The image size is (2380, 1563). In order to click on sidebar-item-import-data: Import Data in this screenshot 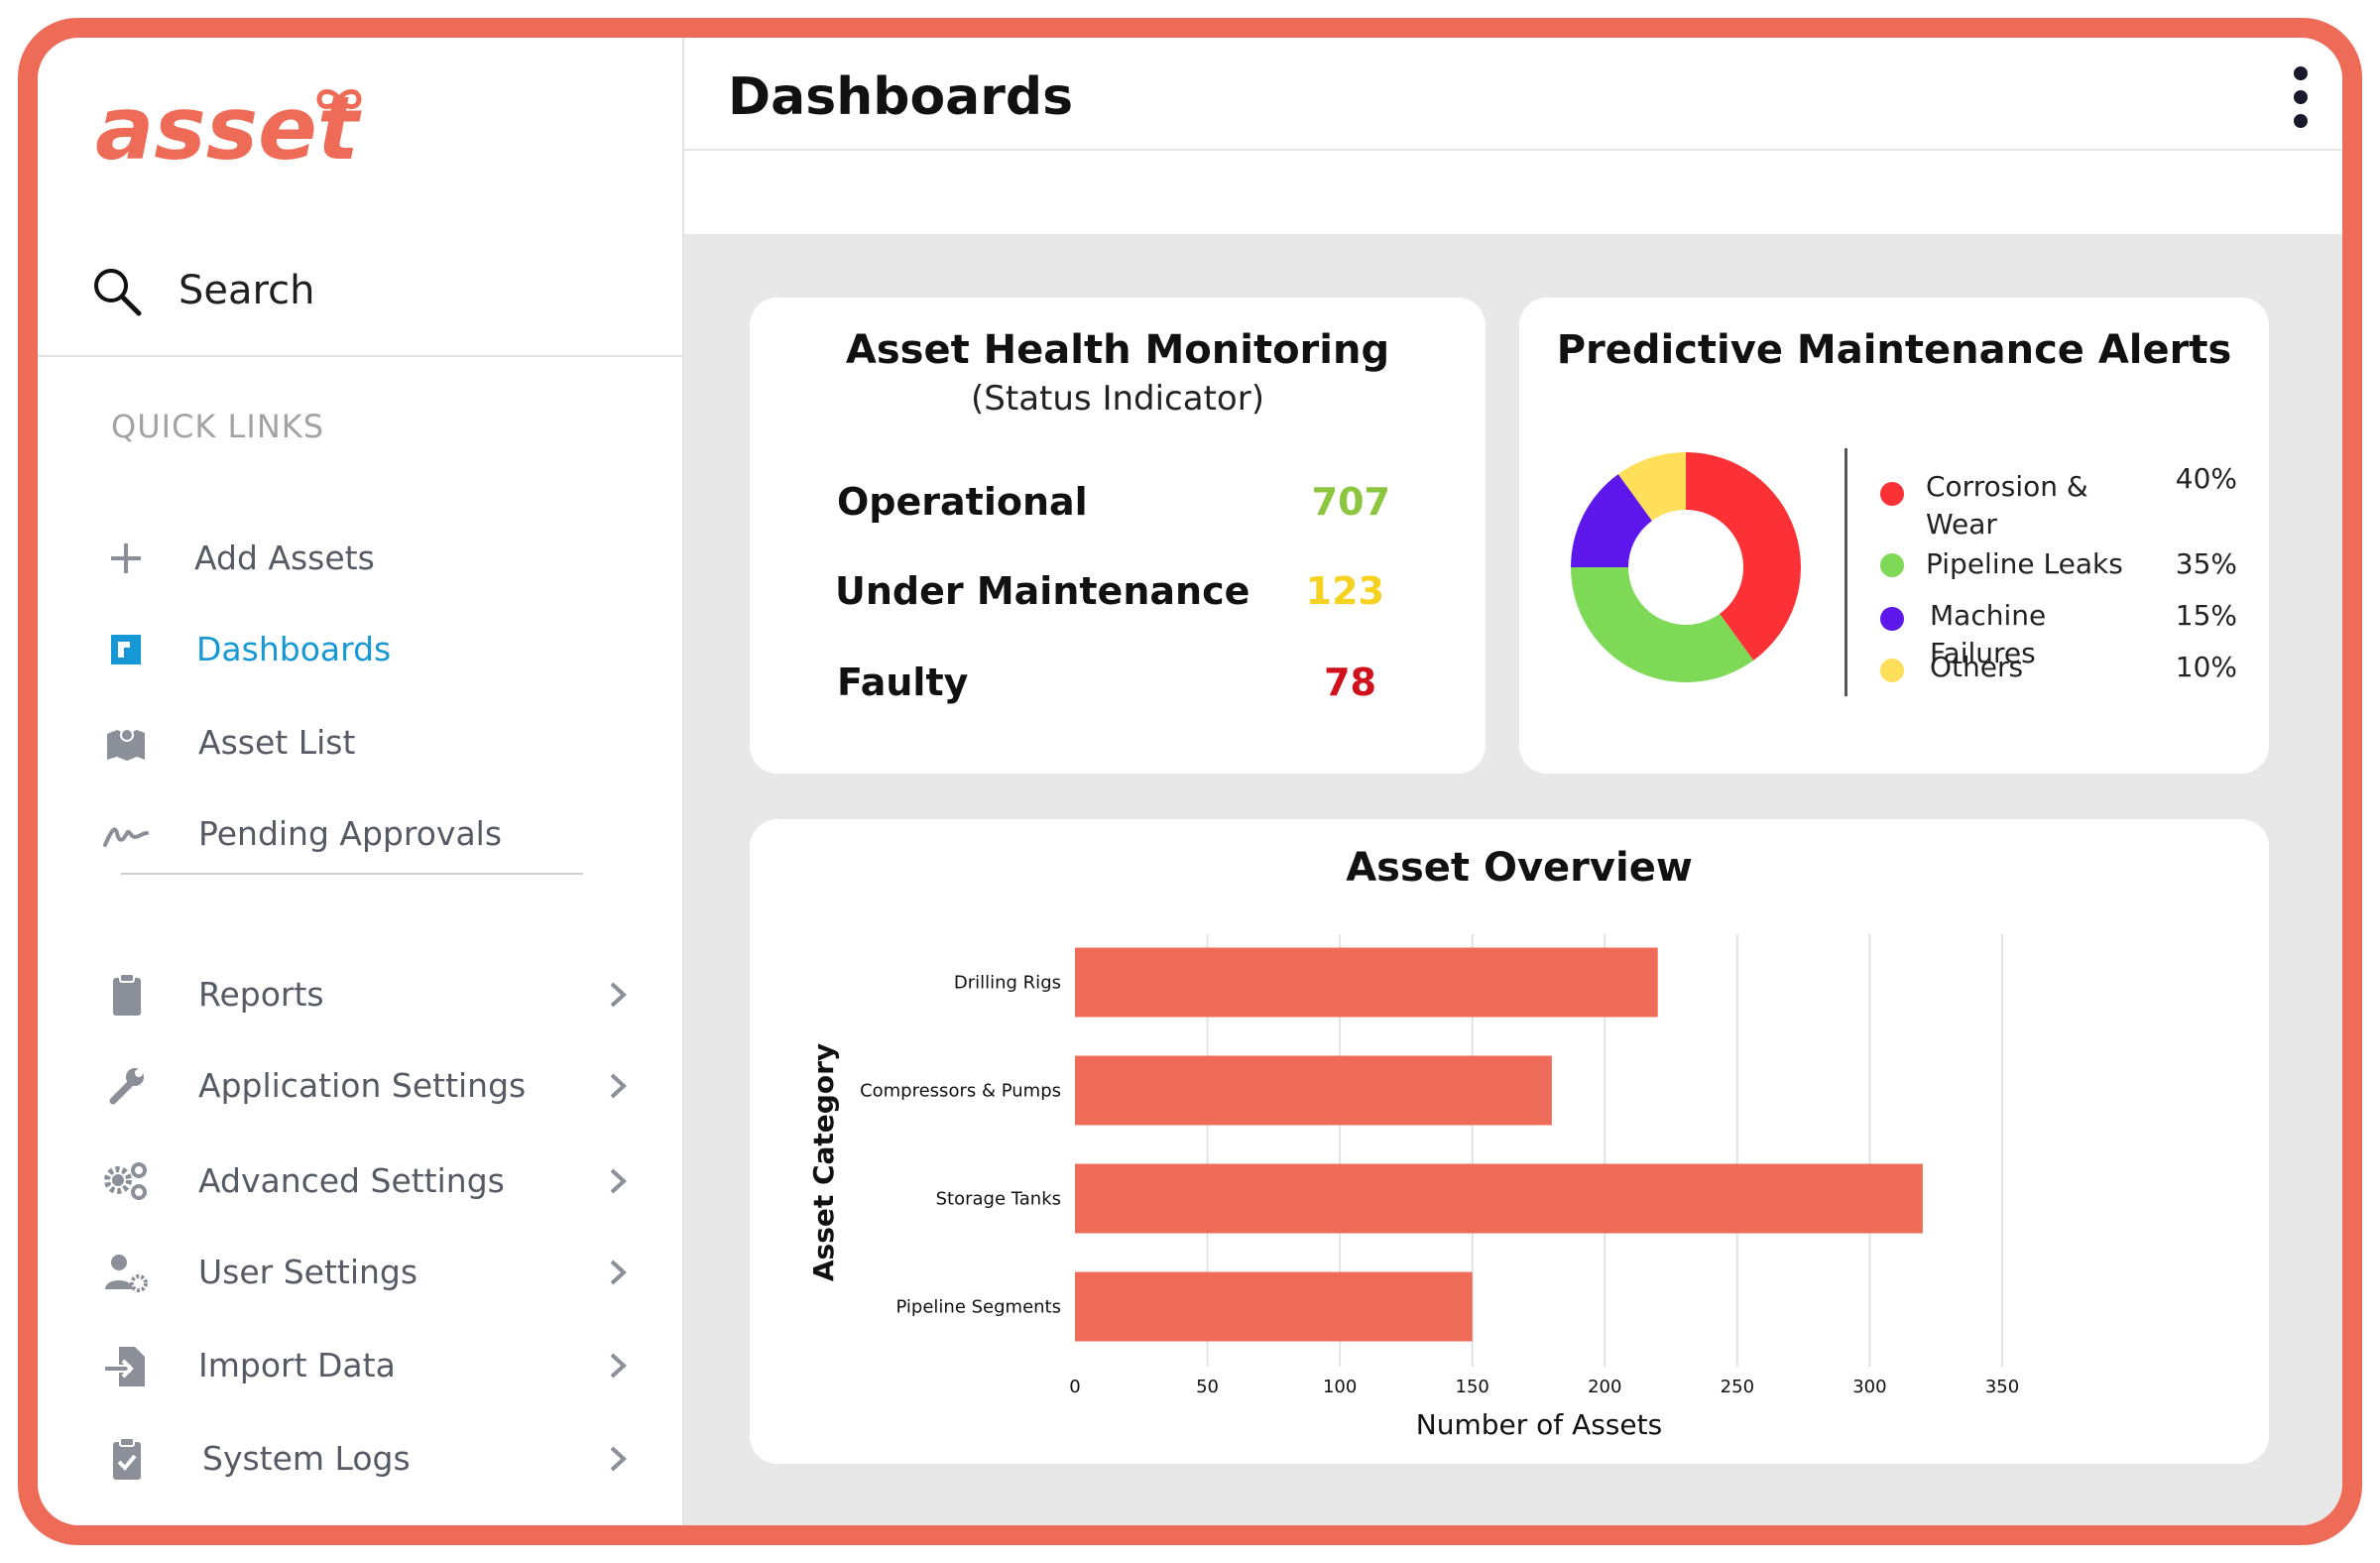, I will do `click(361, 1365)`.